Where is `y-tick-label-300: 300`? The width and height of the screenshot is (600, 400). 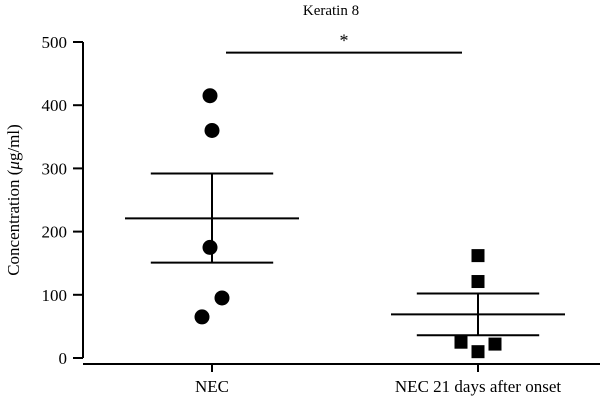 y-tick-label-300: 300 is located at coordinates (55, 168).